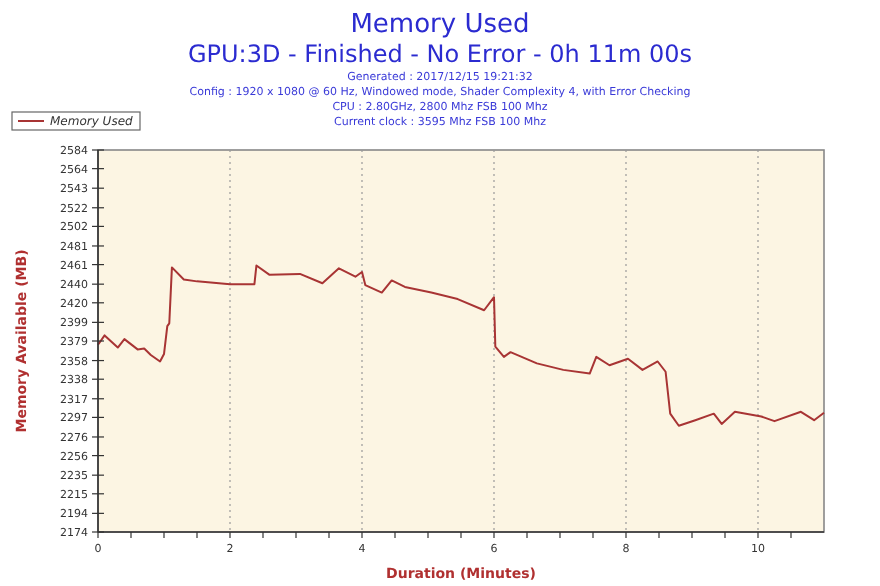  Describe the element at coordinates (440, 25) in the screenshot. I see `chart-title: Memory Used` at that location.